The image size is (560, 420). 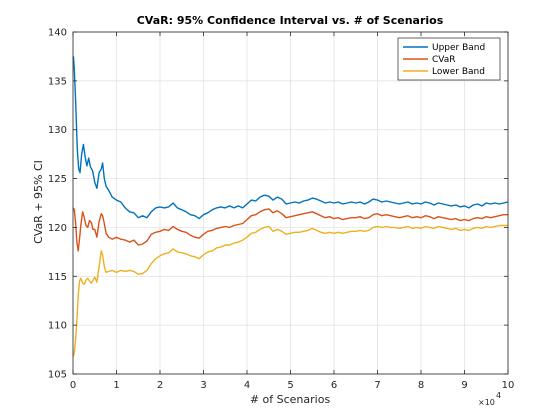 What do you see at coordinates (57, 277) in the screenshot?
I see `y-tick-label: 115` at bounding box center [57, 277].